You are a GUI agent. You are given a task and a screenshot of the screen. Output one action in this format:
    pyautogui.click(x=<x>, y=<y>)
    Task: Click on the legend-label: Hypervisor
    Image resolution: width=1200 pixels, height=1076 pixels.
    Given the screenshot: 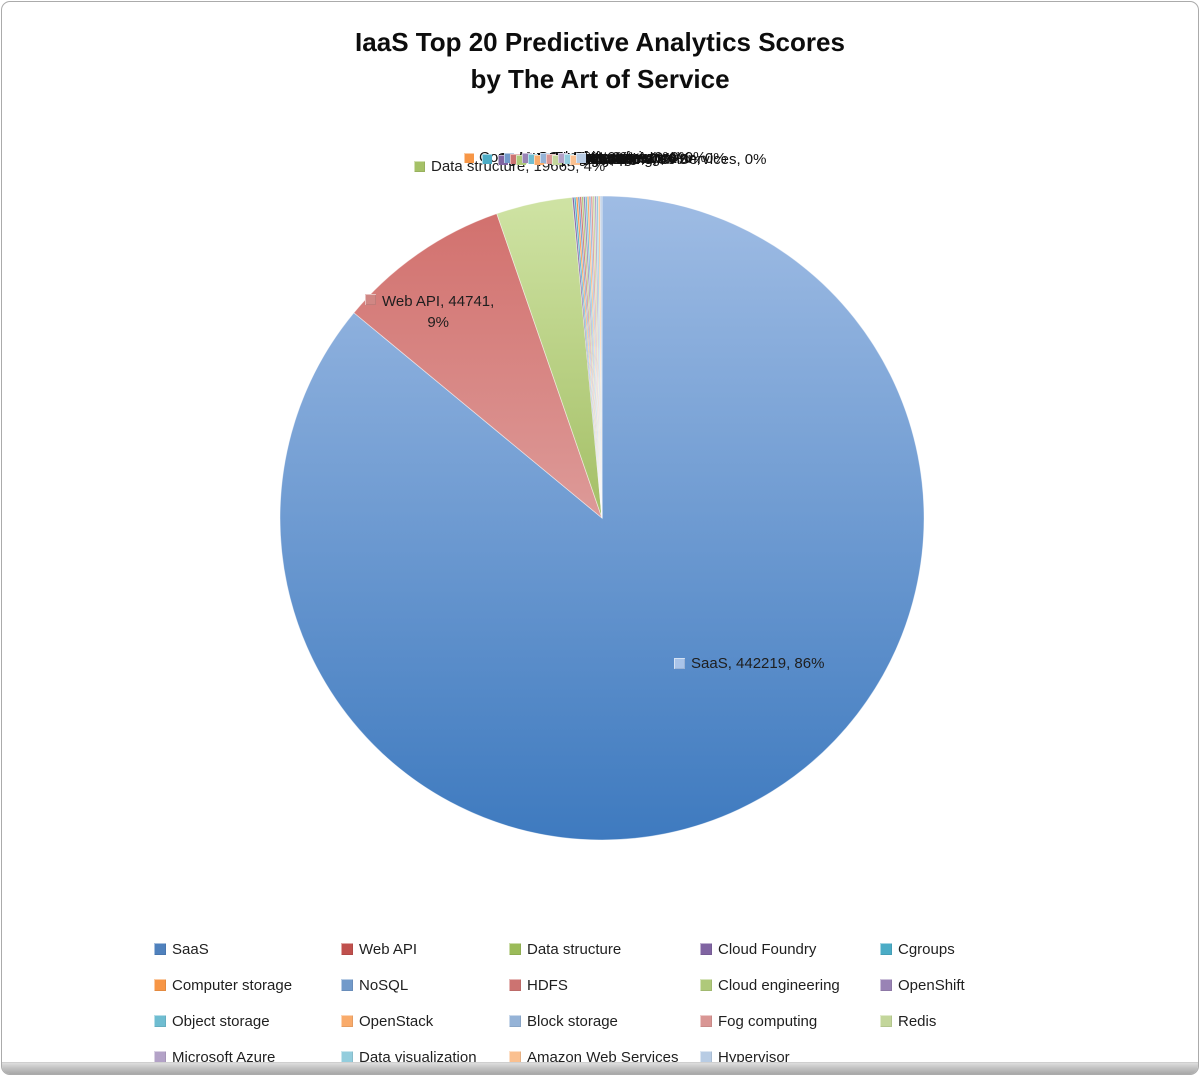 What is the action you would take?
    pyautogui.click(x=754, y=1057)
    